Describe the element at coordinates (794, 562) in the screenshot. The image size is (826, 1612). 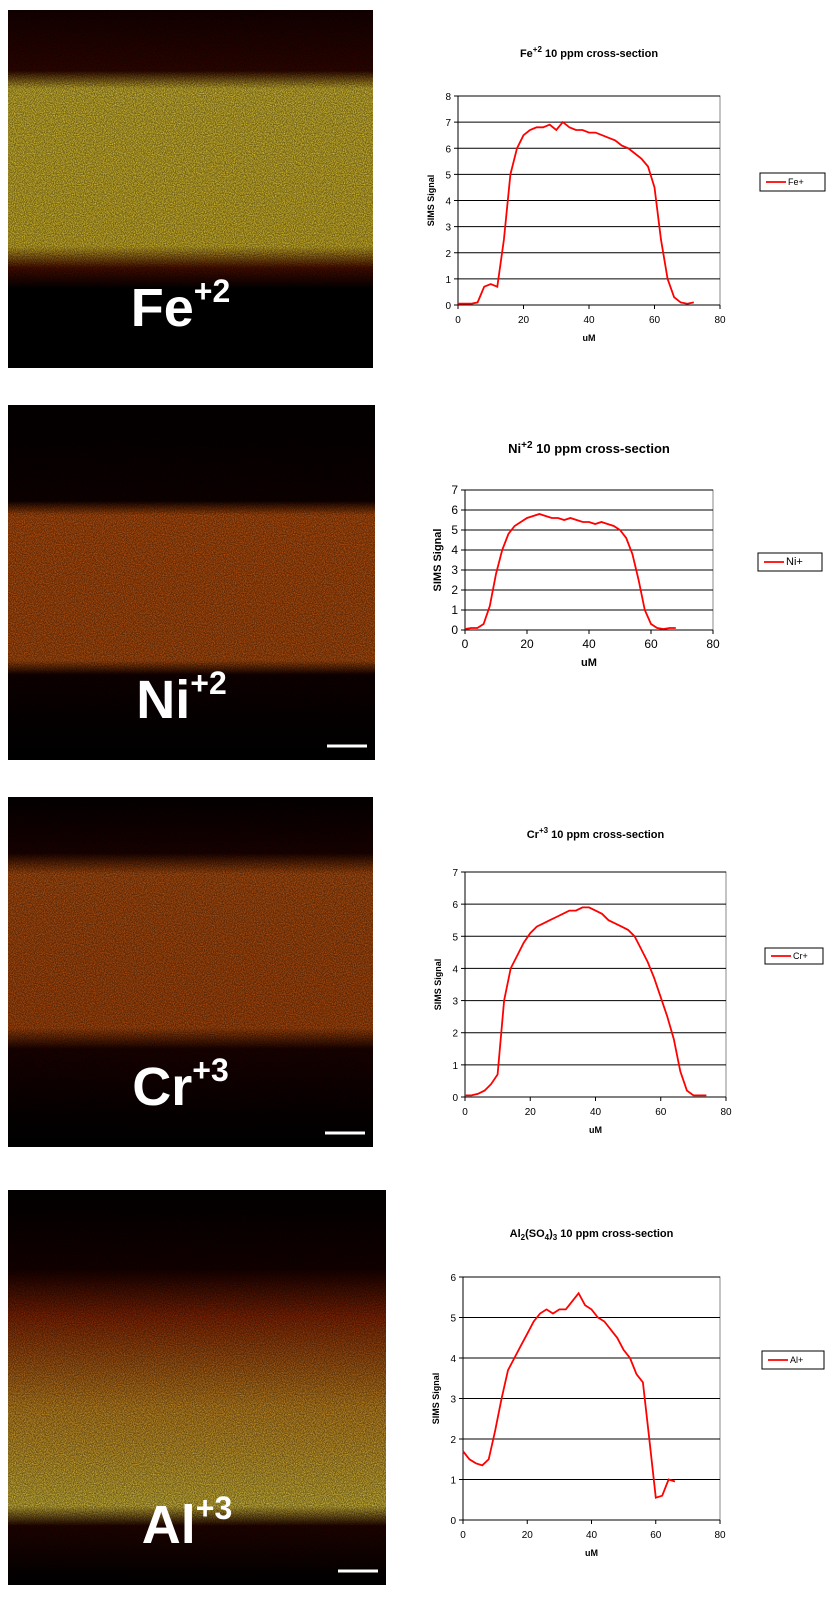
I see `legend-label: Ni+` at that location.